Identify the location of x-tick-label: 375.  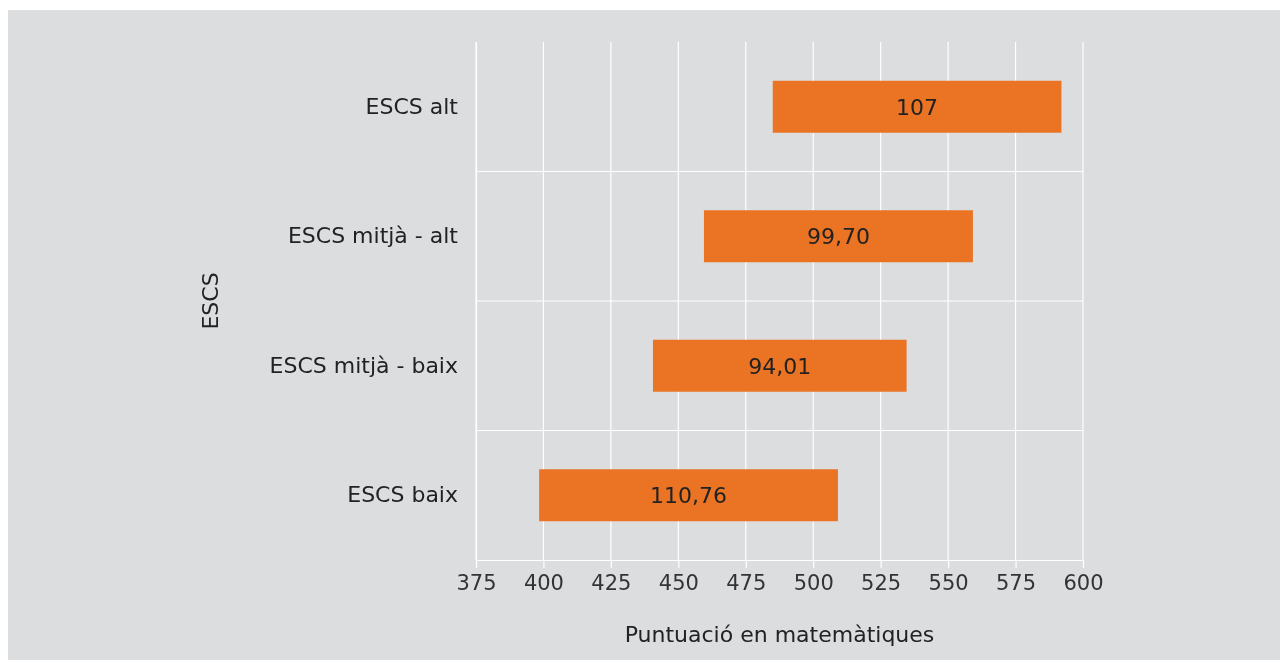
(476, 582).